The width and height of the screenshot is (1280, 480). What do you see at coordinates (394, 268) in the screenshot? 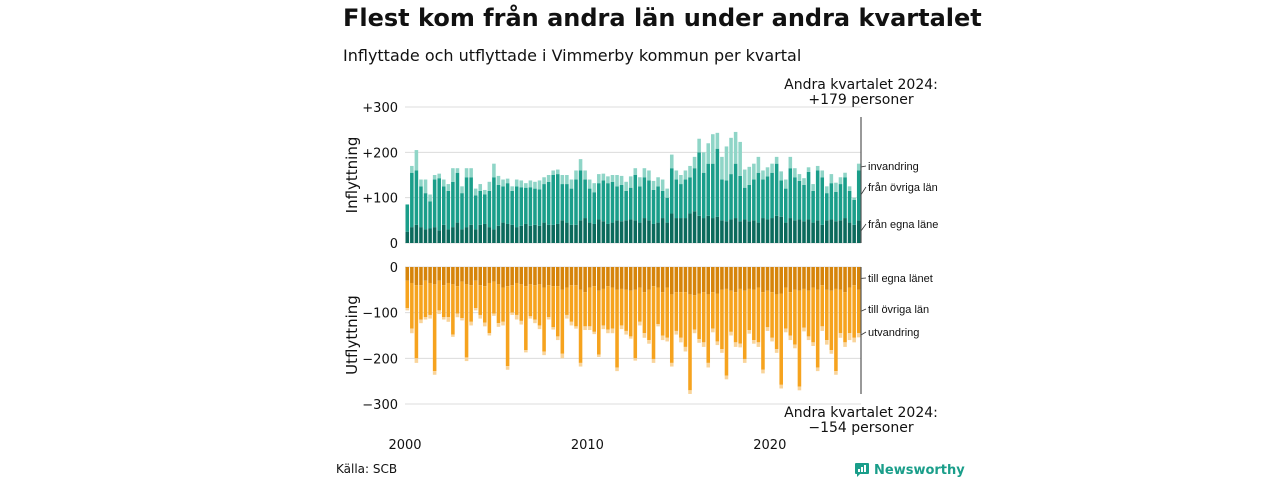
I see `outflow-ytick-label: 0` at bounding box center [394, 268].